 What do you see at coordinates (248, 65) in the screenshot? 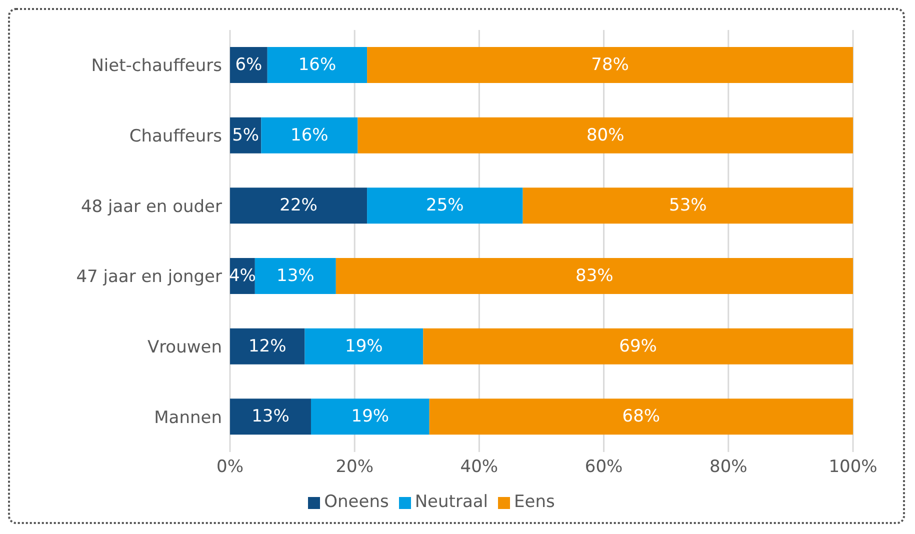
I see `data-label: 6%` at bounding box center [248, 65].